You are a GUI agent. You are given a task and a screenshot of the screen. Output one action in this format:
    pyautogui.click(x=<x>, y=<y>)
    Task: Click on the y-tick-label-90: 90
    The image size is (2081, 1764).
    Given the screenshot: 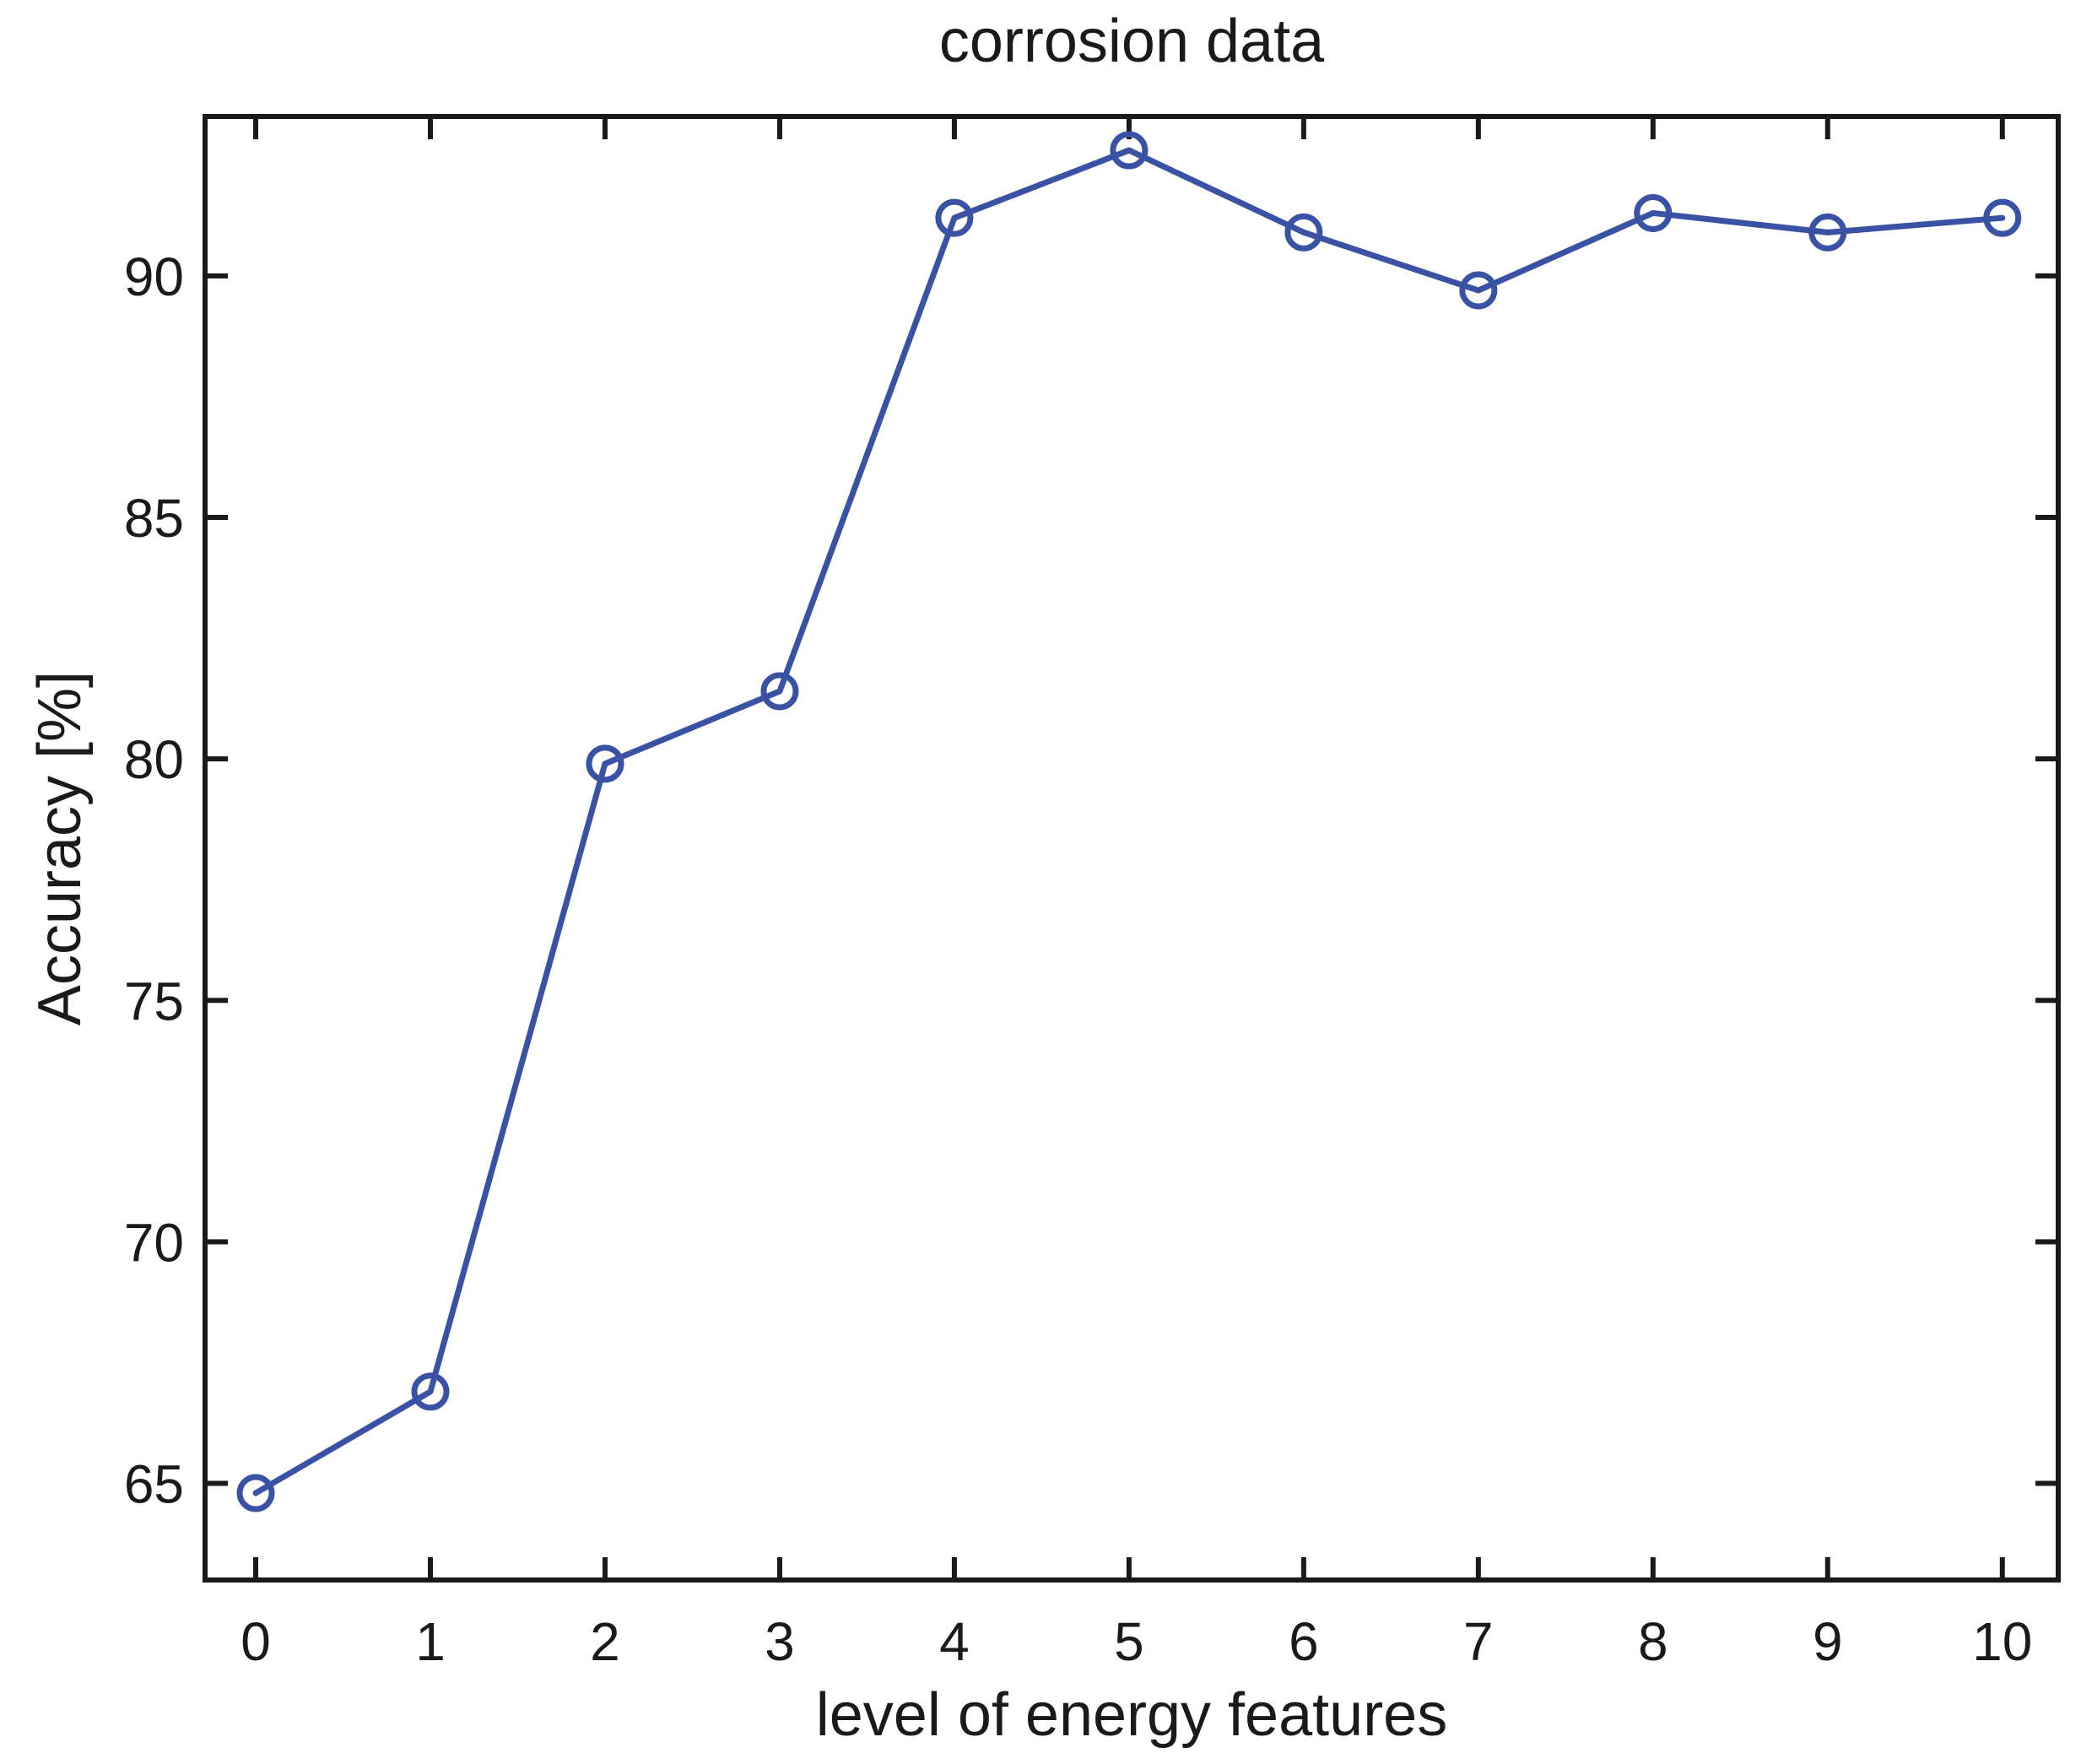 What is the action you would take?
    pyautogui.click(x=154, y=276)
    